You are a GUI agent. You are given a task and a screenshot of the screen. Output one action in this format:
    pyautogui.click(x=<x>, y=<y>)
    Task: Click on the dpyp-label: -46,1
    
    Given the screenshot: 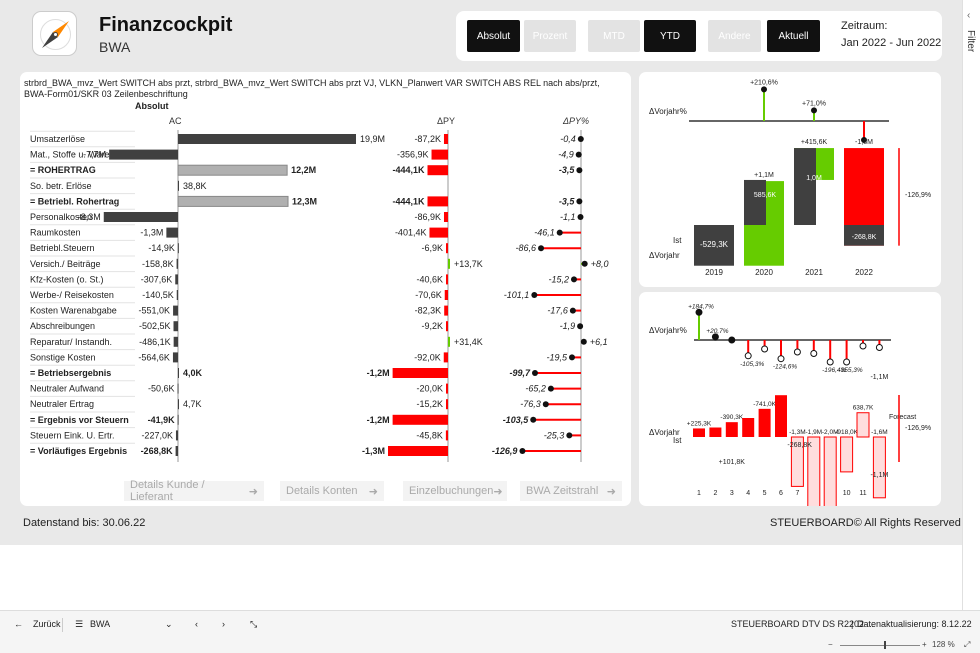 What is the action you would take?
    pyautogui.click(x=544, y=233)
    